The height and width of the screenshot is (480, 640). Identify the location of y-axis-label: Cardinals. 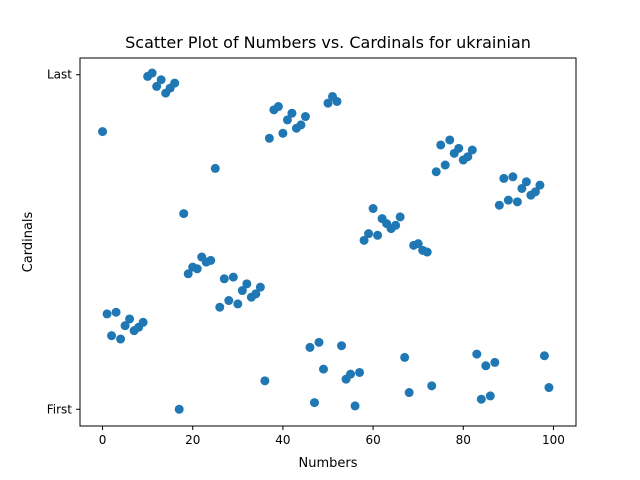
(28, 241).